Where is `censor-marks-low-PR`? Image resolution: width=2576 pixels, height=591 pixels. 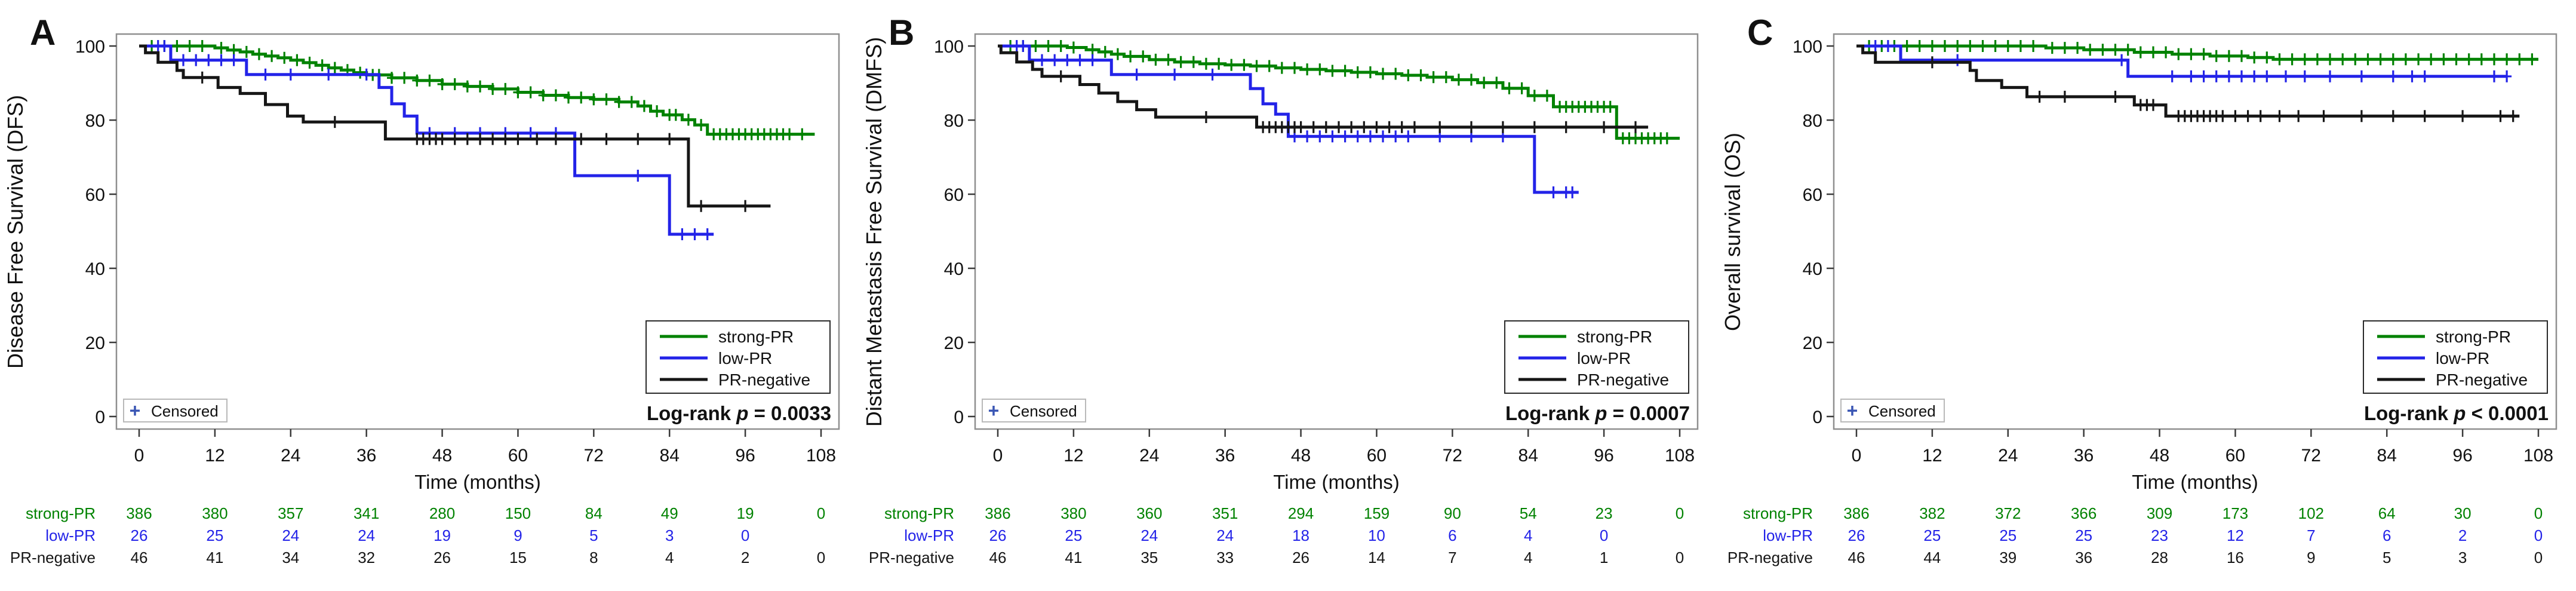
censor-marks-low-PR is located at coordinates (1295, 119).